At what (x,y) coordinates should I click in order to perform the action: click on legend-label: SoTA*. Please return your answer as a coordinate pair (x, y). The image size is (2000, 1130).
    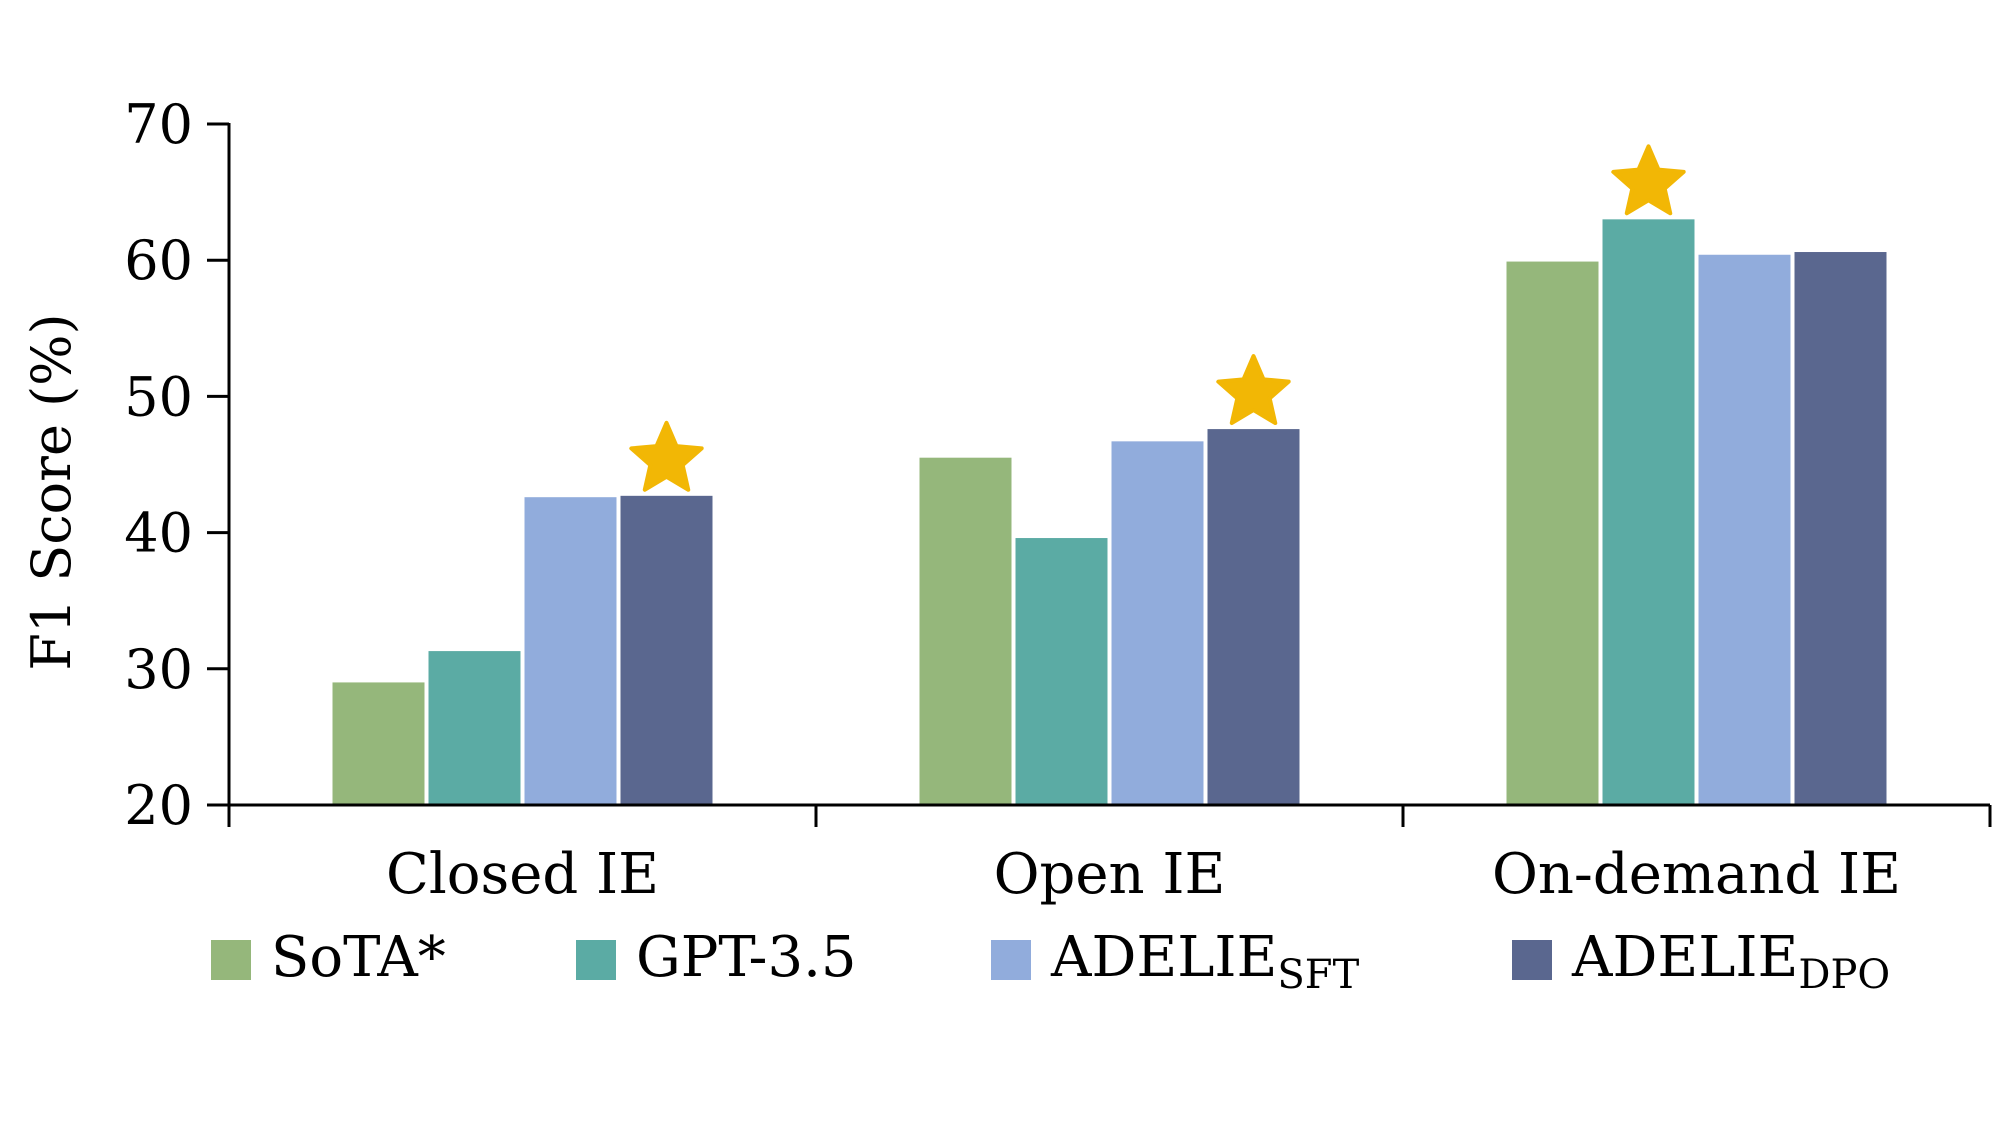
    Looking at the image, I should click on (358, 957).